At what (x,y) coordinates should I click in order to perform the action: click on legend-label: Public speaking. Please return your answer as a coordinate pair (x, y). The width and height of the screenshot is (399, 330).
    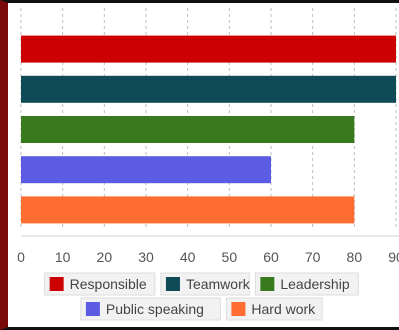
    Looking at the image, I should click on (155, 309).